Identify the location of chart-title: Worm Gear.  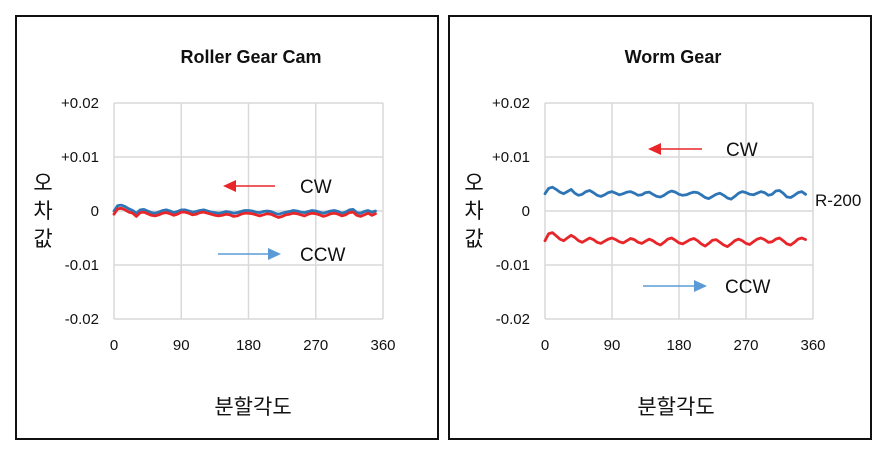
(673, 57).